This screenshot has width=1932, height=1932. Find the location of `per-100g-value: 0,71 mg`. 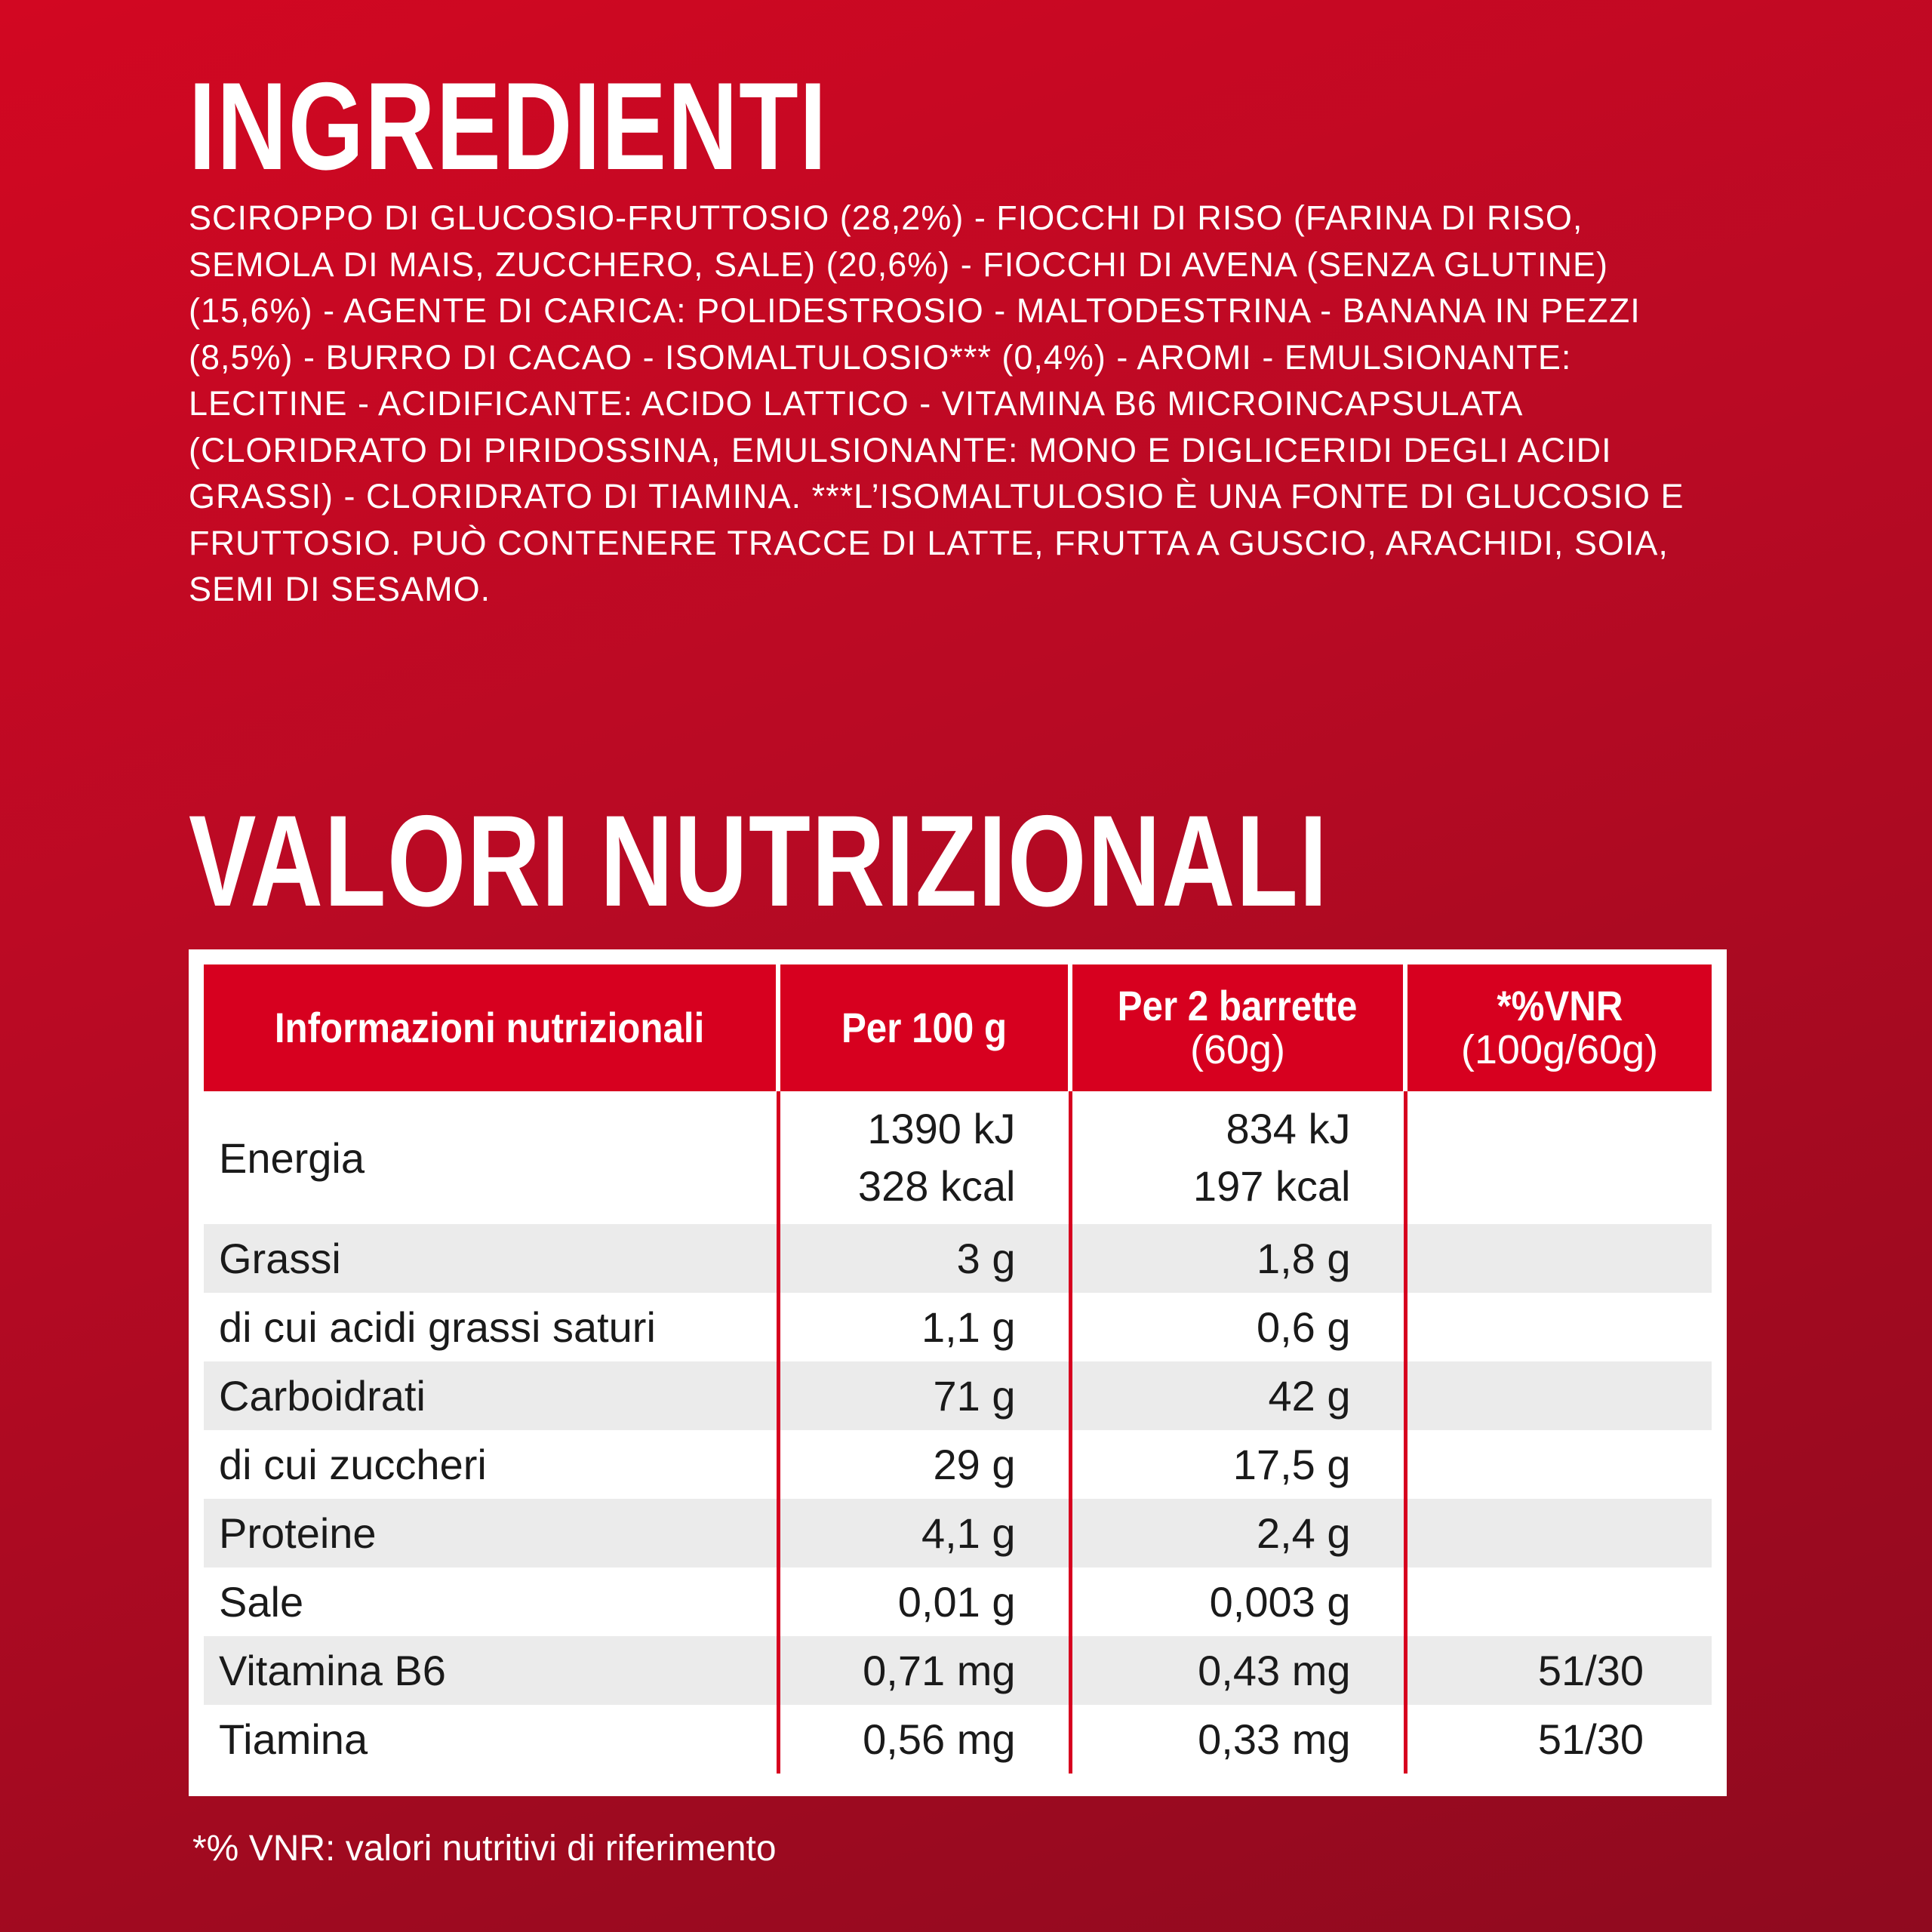

per-100g-value: 0,71 mg is located at coordinates (925, 1670).